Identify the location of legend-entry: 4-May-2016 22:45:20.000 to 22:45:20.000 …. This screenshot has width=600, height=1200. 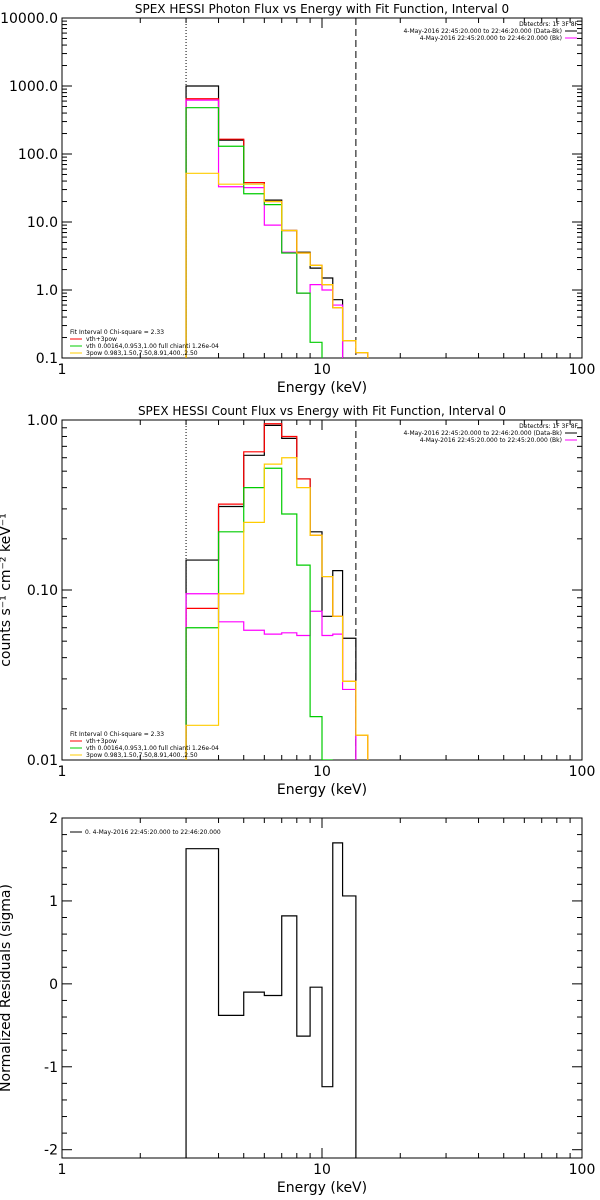
(491, 440).